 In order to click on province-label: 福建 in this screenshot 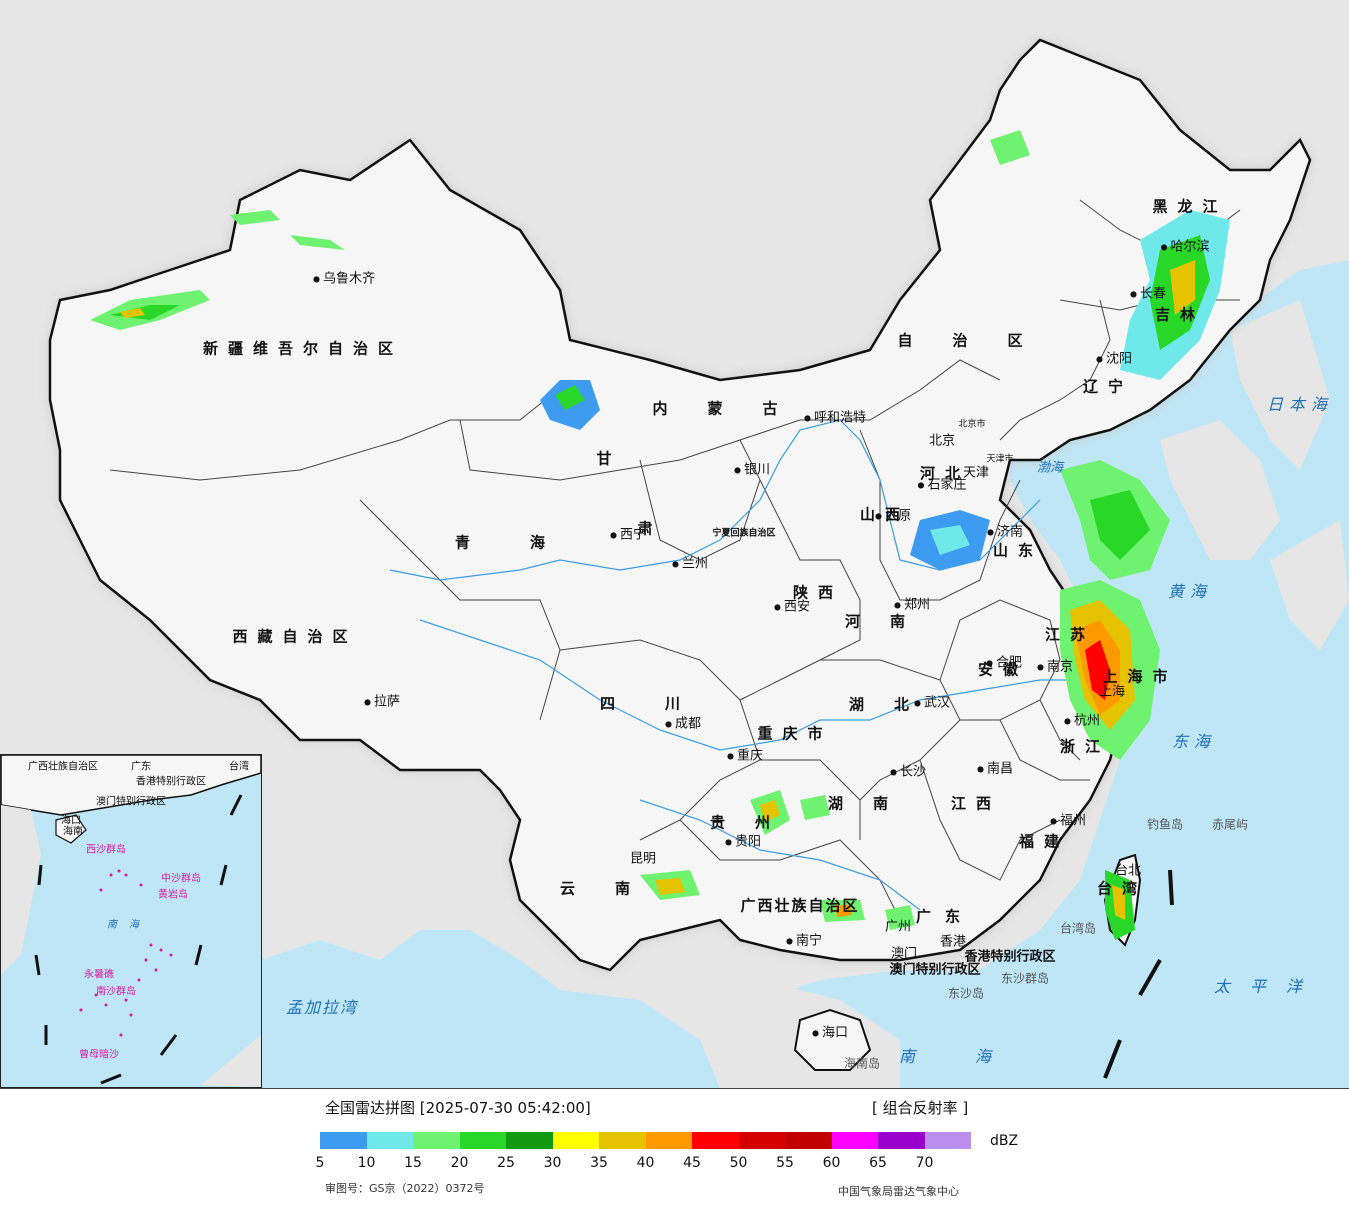, I will do `click(1044, 841)`.